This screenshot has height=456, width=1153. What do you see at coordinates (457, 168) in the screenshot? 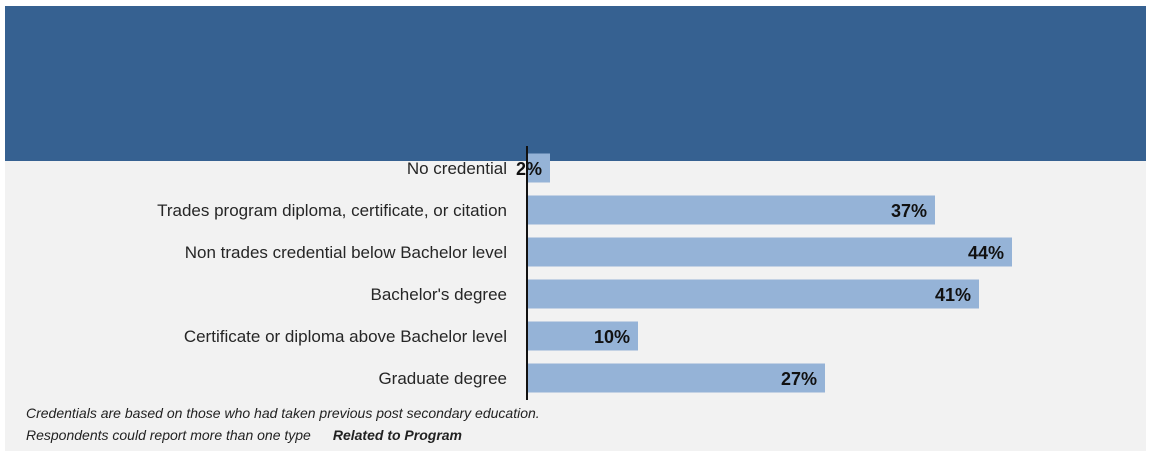
I see `category-label-0: No credential` at bounding box center [457, 168].